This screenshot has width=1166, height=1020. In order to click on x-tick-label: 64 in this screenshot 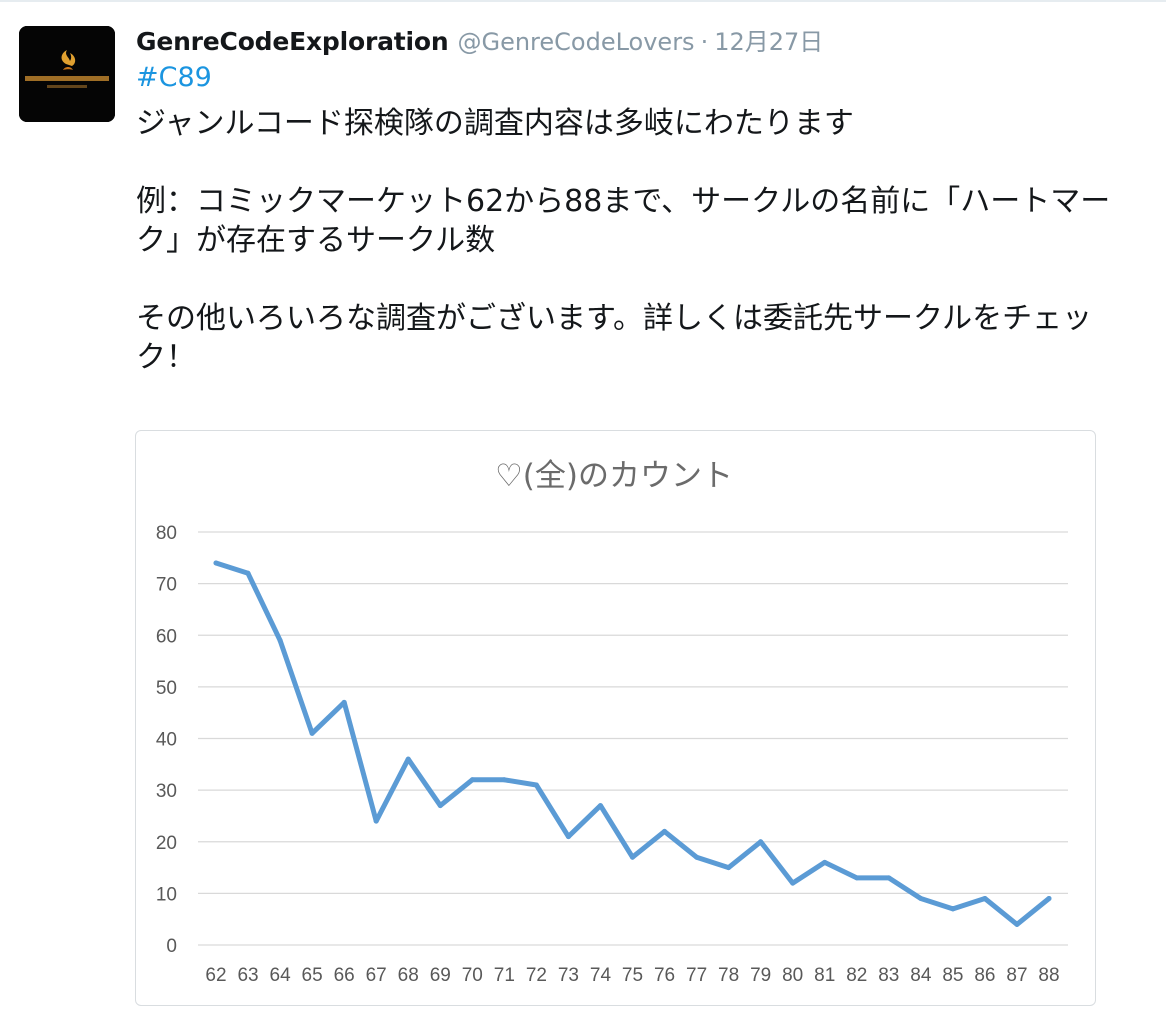, I will do `click(281, 975)`.